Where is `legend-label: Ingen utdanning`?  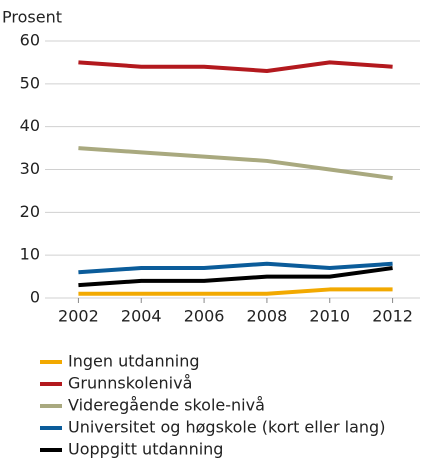 legend-label: Ingen utdanning is located at coordinates (133, 361).